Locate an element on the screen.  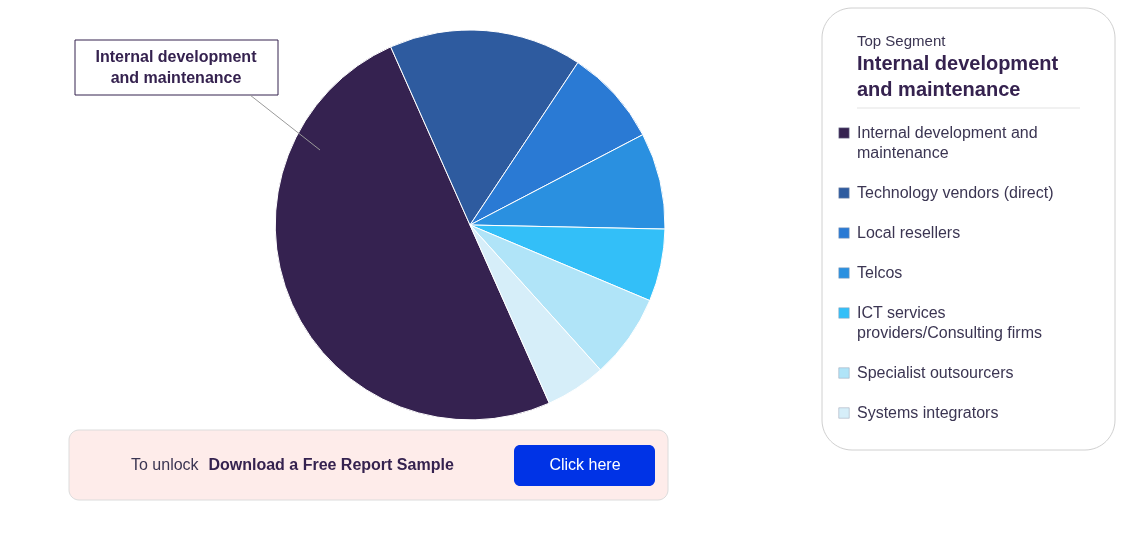
legend-label: ICT services providers/Consulting firms is located at coordinates (949, 322).